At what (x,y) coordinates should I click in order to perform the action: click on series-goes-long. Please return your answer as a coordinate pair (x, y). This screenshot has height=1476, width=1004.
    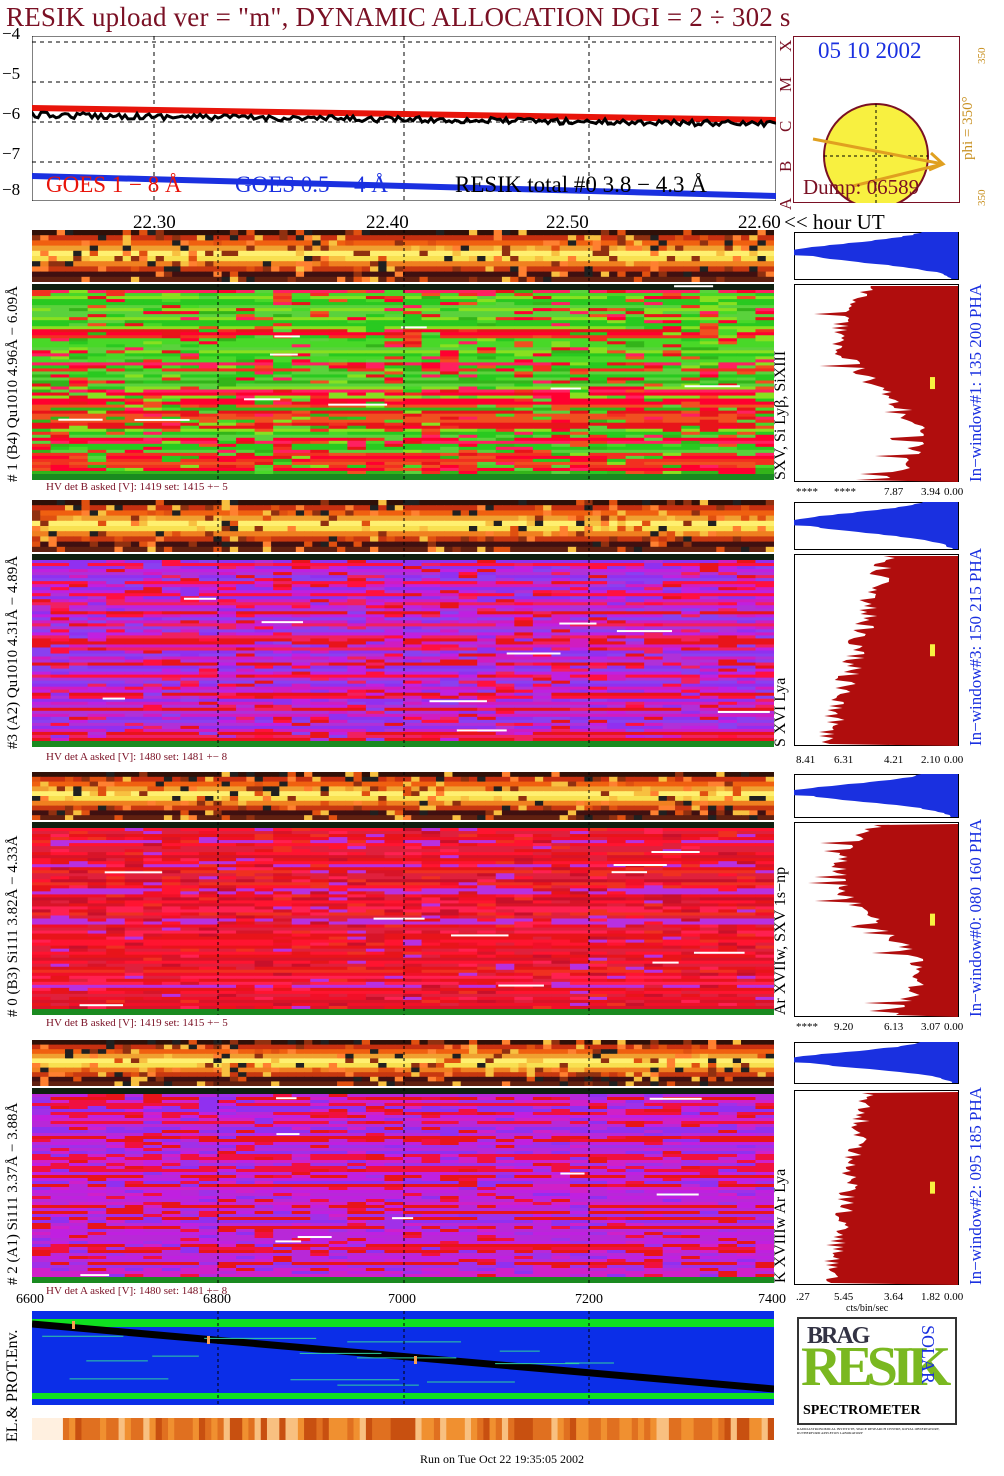
    Looking at the image, I should click on (404, 114).